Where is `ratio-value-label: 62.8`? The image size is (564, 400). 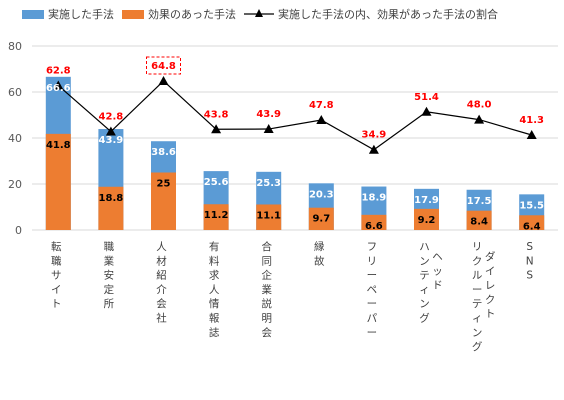 ratio-value-label: 62.8 is located at coordinates (58, 71).